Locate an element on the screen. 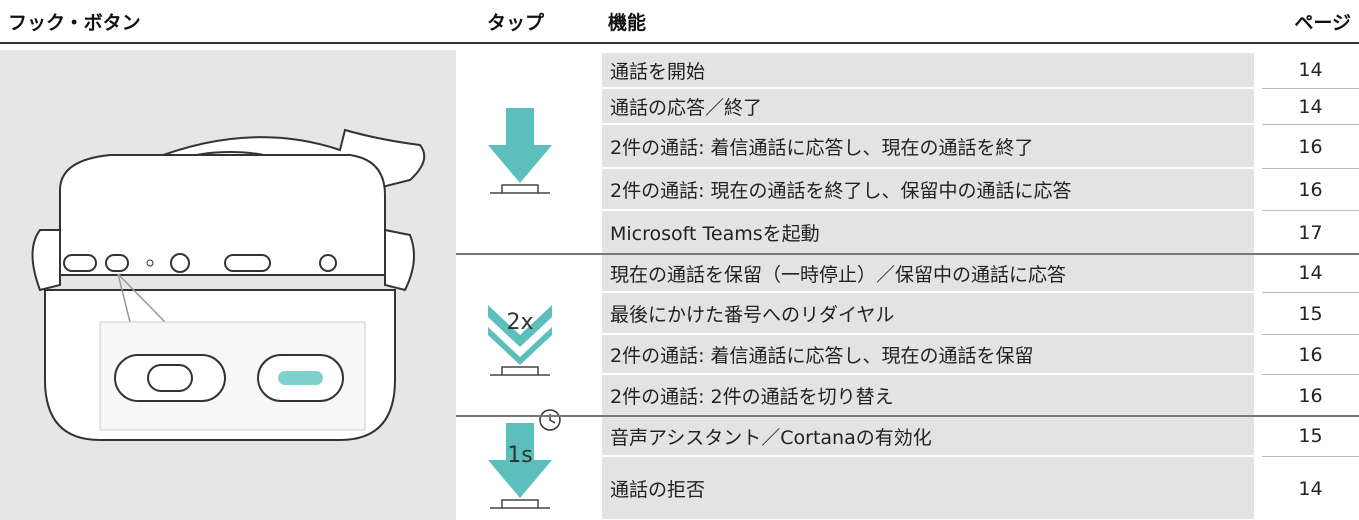 The height and width of the screenshot is (520, 1359). page-cell: 17 is located at coordinates (1310, 232).